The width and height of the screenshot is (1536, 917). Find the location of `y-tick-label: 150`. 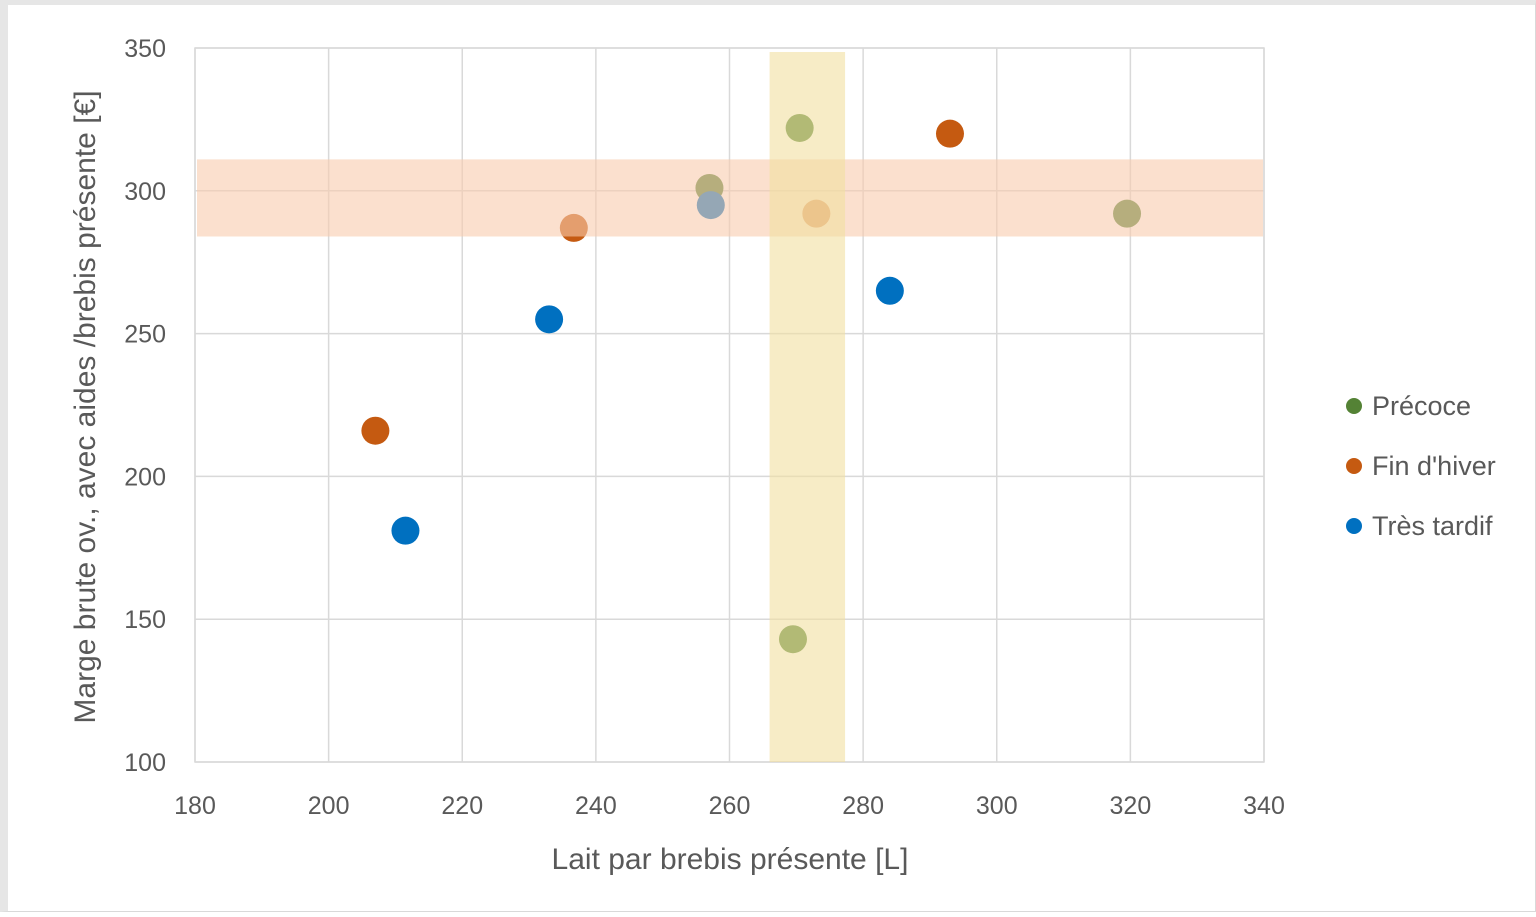

y-tick-label: 150 is located at coordinates (145, 620).